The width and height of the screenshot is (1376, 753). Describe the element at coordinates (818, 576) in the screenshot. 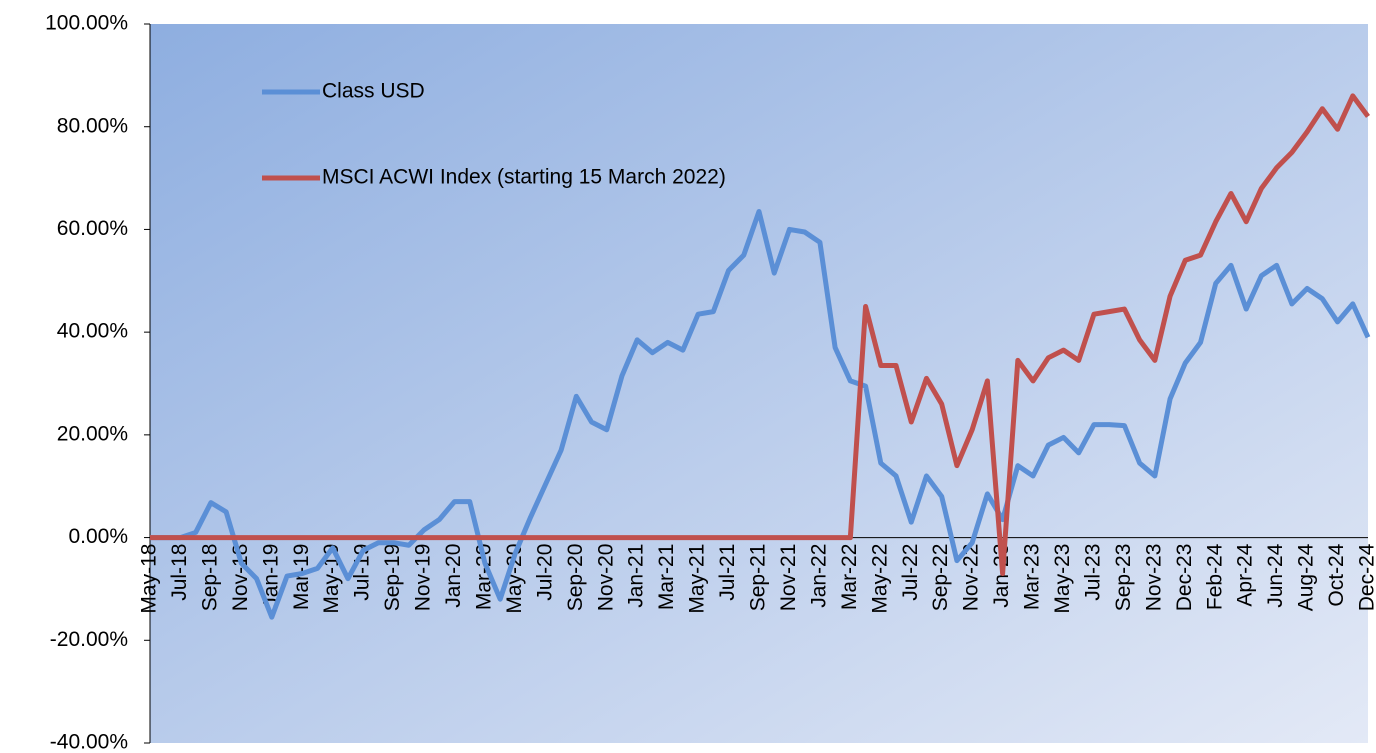

I see `x-tick-label: Jan-22` at that location.